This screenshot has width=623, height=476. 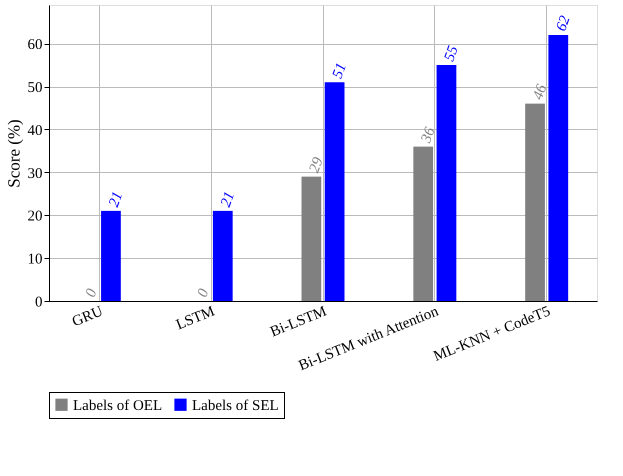 What do you see at coordinates (316, 164) in the screenshot?
I see `data-label: 29` at bounding box center [316, 164].